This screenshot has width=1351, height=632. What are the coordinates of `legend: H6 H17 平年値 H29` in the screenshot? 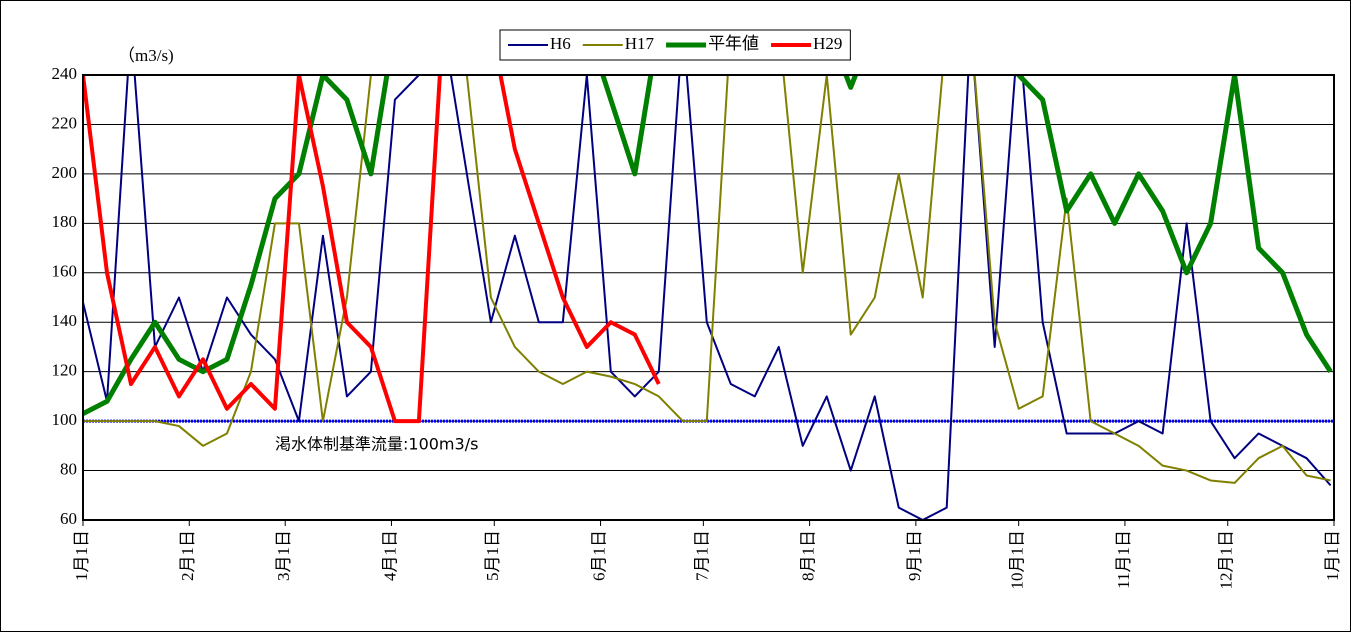 It's located at (675, 45).